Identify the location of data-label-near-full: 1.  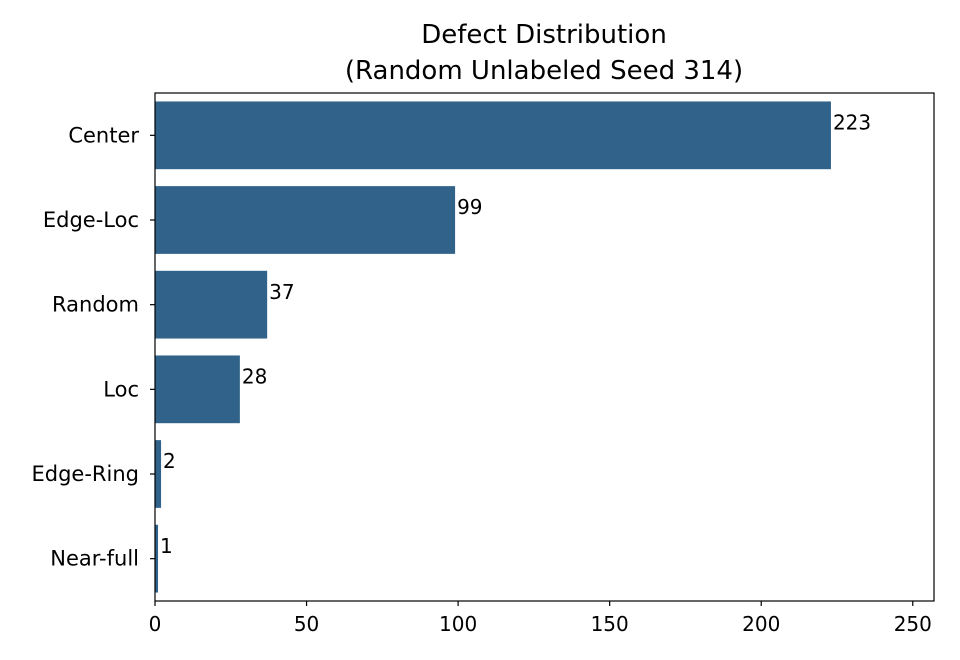
(166, 546).